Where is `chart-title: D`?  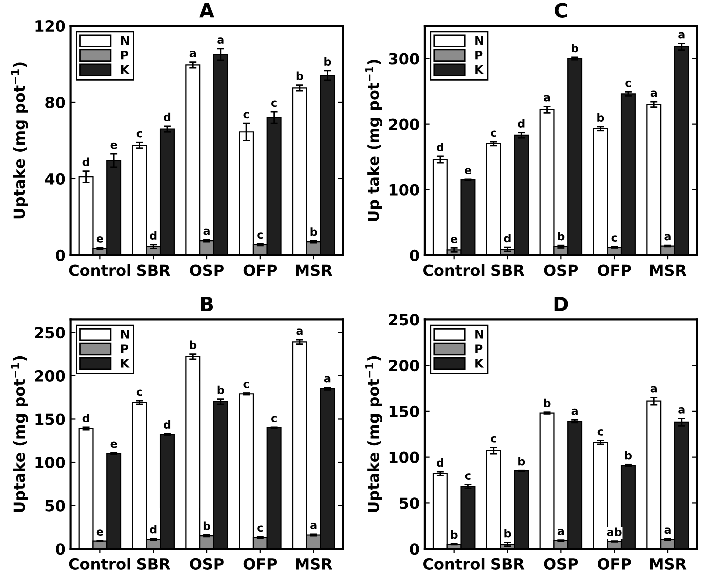 chart-title: D is located at coordinates (561, 304).